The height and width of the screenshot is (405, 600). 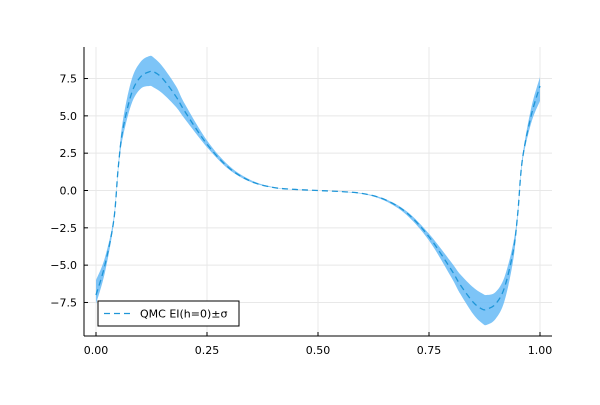 What do you see at coordinates (69, 116) in the screenshot?
I see `y-tick-label: 5.0` at bounding box center [69, 116].